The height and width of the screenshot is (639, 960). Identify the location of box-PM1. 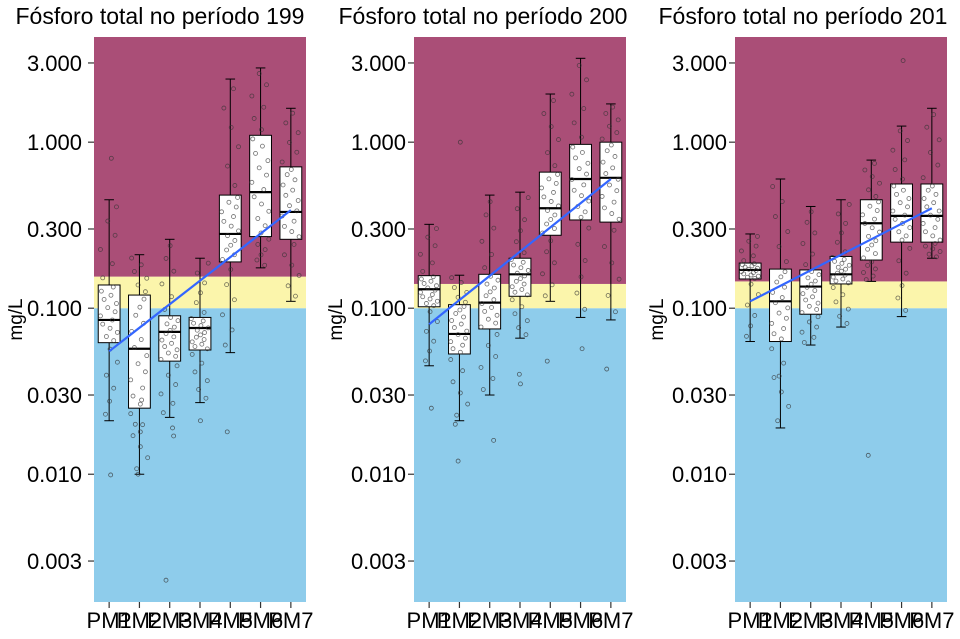
(429, 317).